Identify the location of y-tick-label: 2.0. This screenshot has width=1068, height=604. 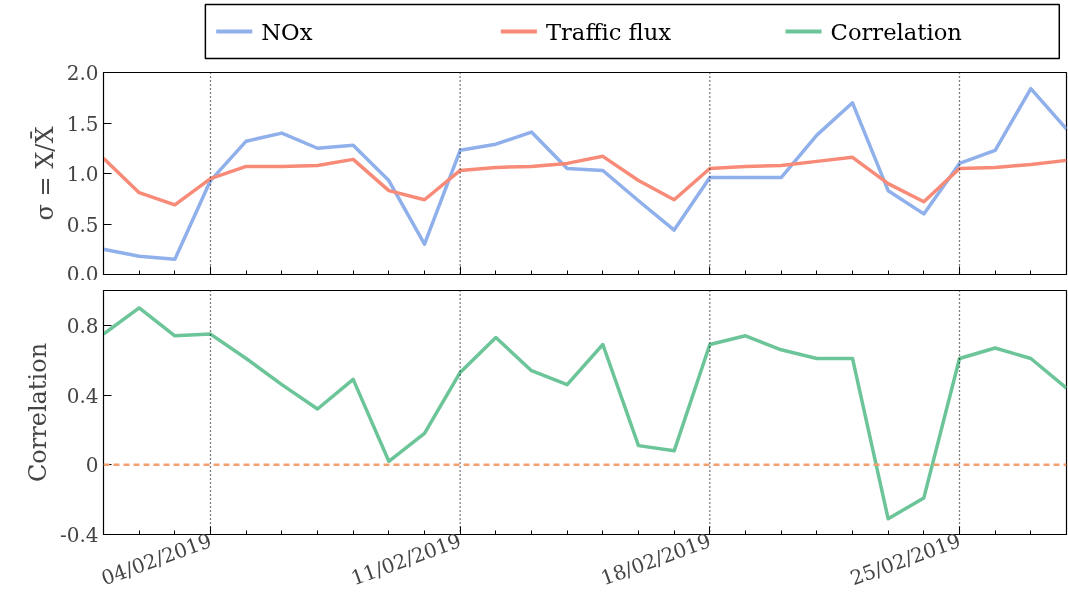
(82, 73).